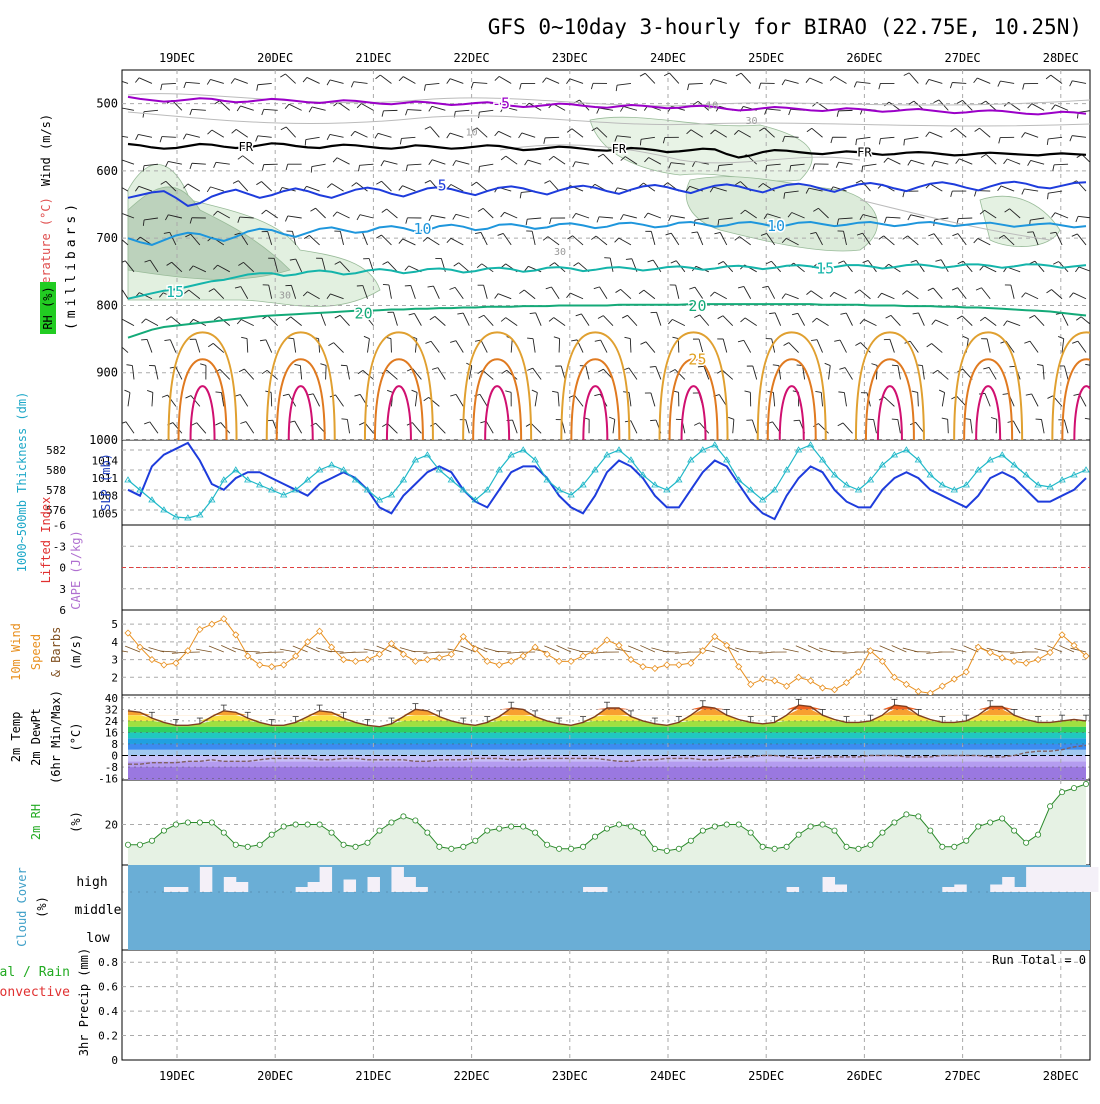 This screenshot has height=1104, width=1100. I want to click on isotherm--5, so click(607, 106).